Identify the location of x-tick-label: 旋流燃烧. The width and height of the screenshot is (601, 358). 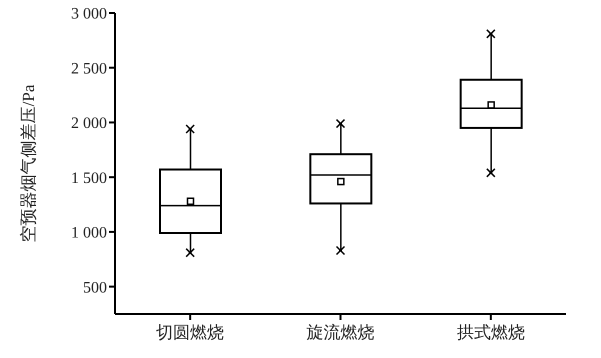
(340, 332).